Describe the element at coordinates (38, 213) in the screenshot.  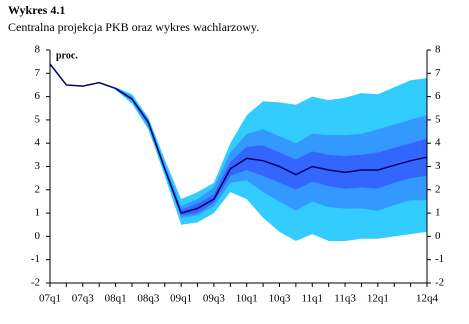
I see `y-tick-label-left: 1` at that location.